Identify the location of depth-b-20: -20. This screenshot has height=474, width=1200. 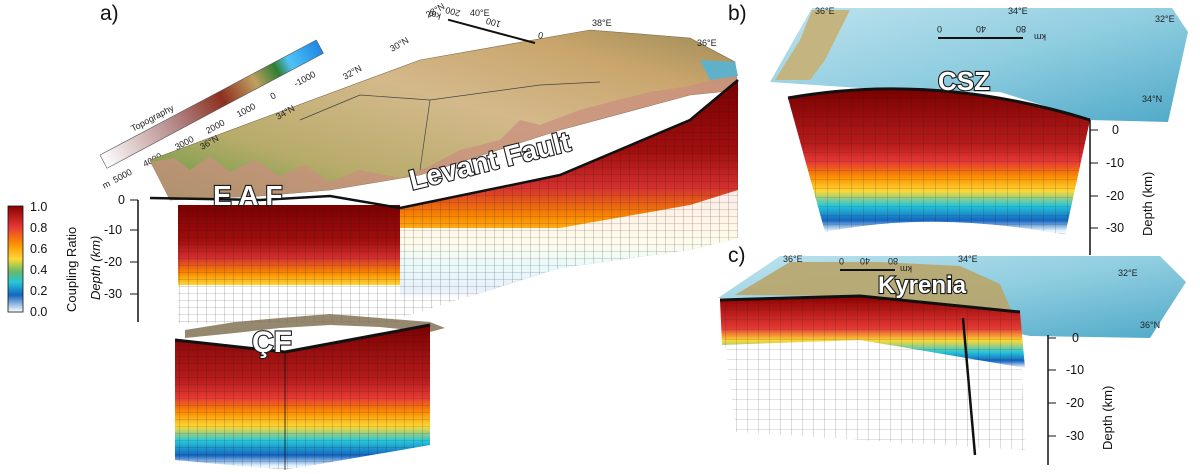
(1115, 196).